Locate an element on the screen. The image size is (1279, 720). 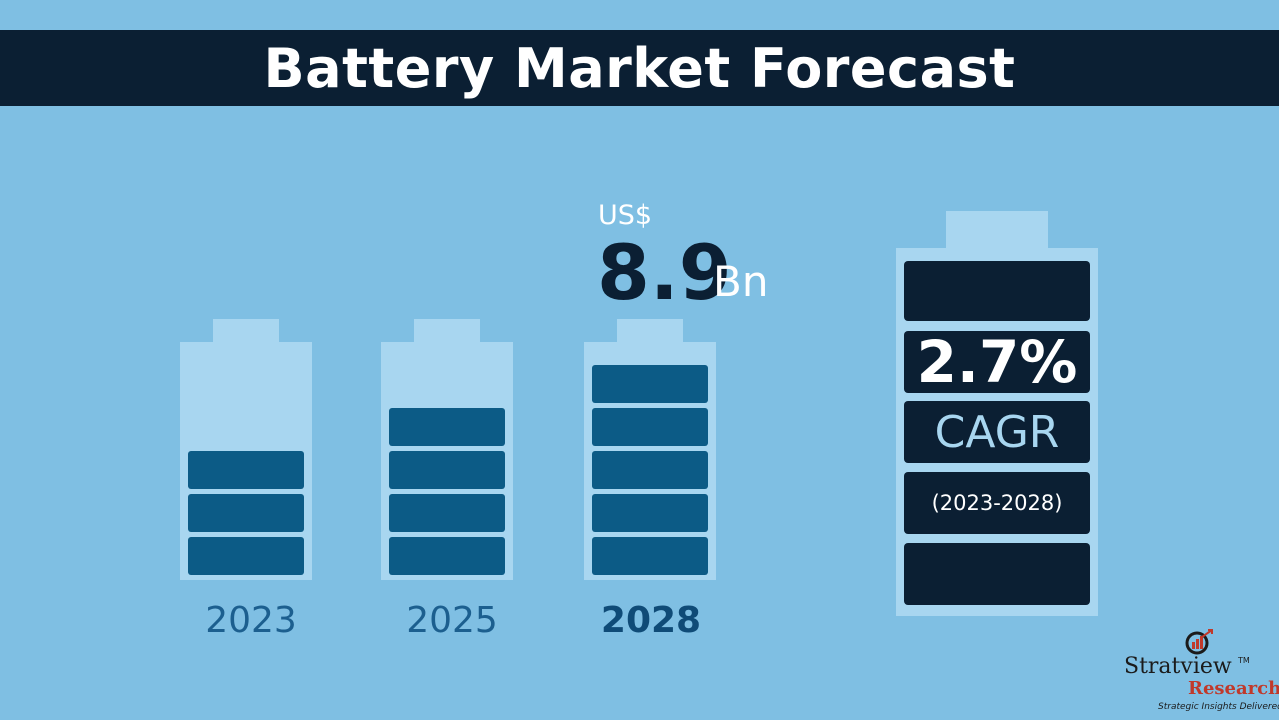
logo-trademark: TM is located at coordinates (1244, 660).